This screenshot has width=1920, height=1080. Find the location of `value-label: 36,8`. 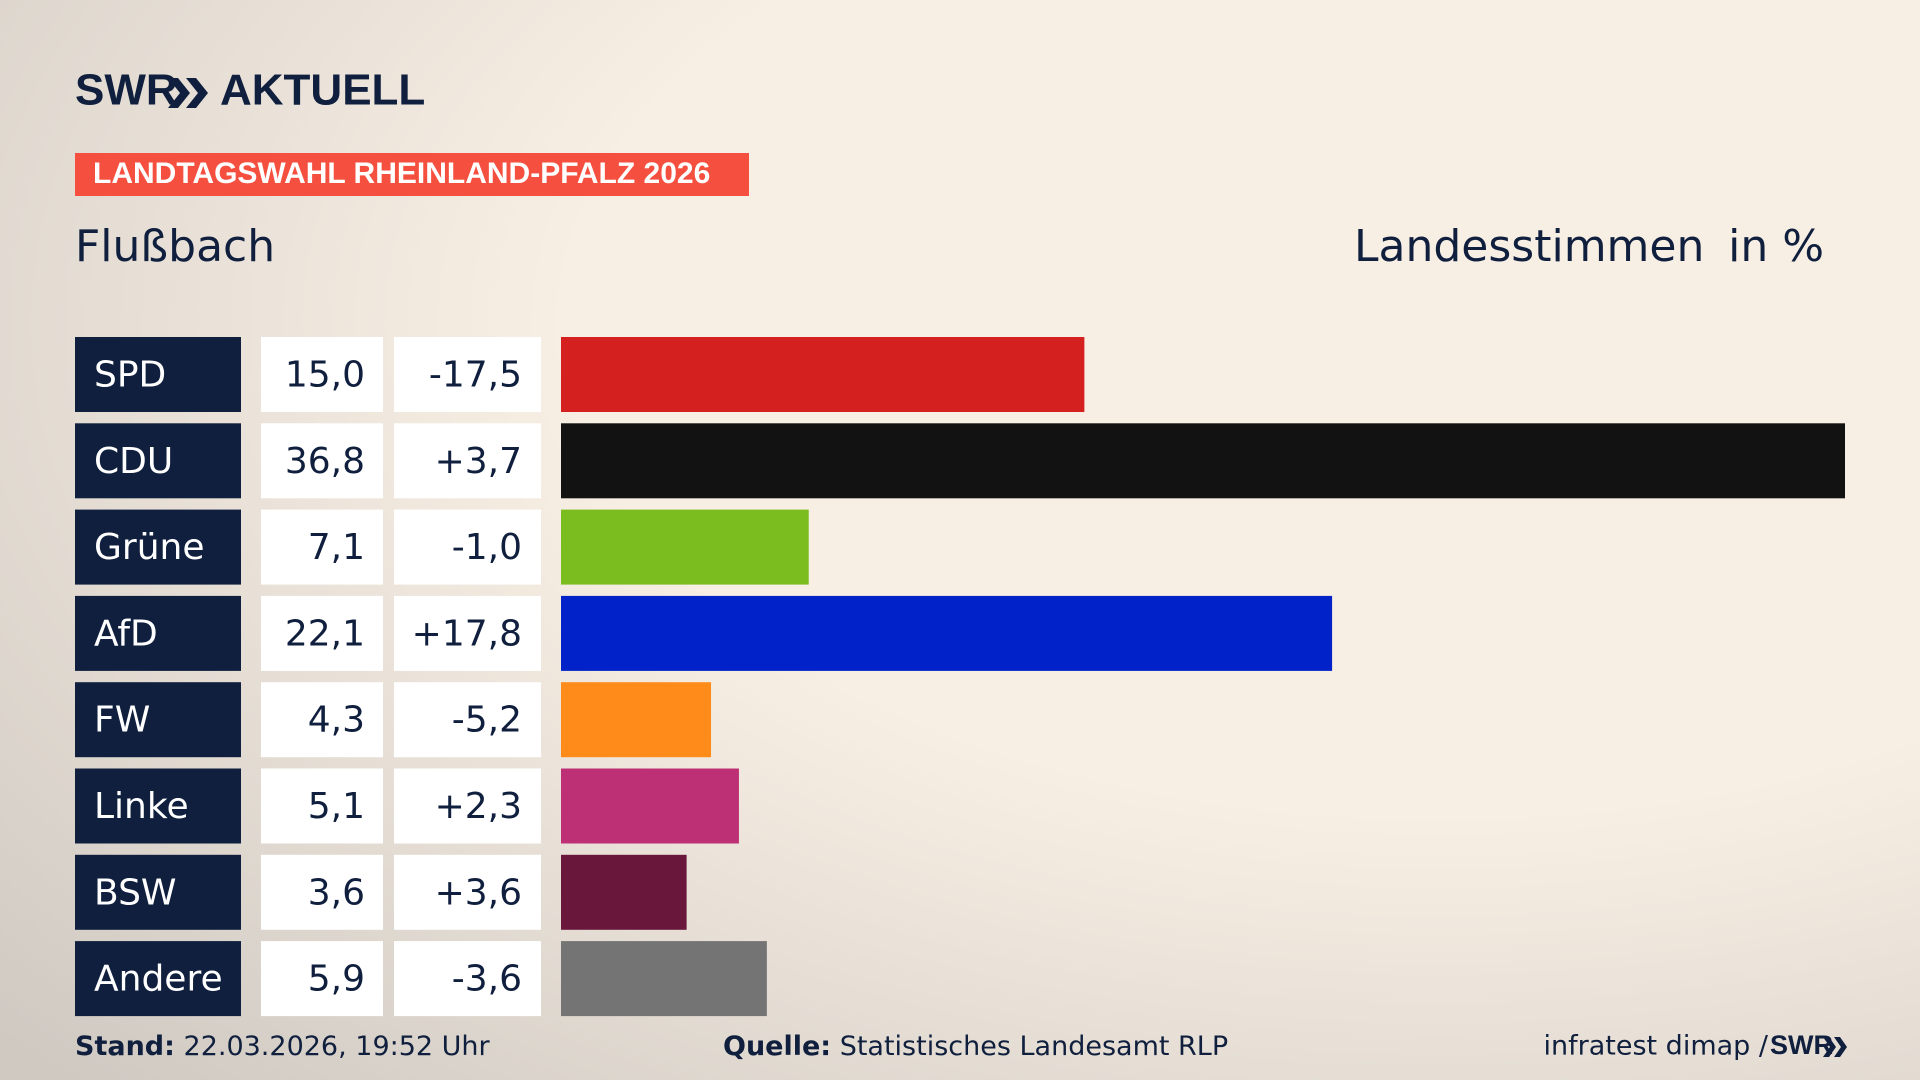

value-label: 36,8 is located at coordinates (325, 461).